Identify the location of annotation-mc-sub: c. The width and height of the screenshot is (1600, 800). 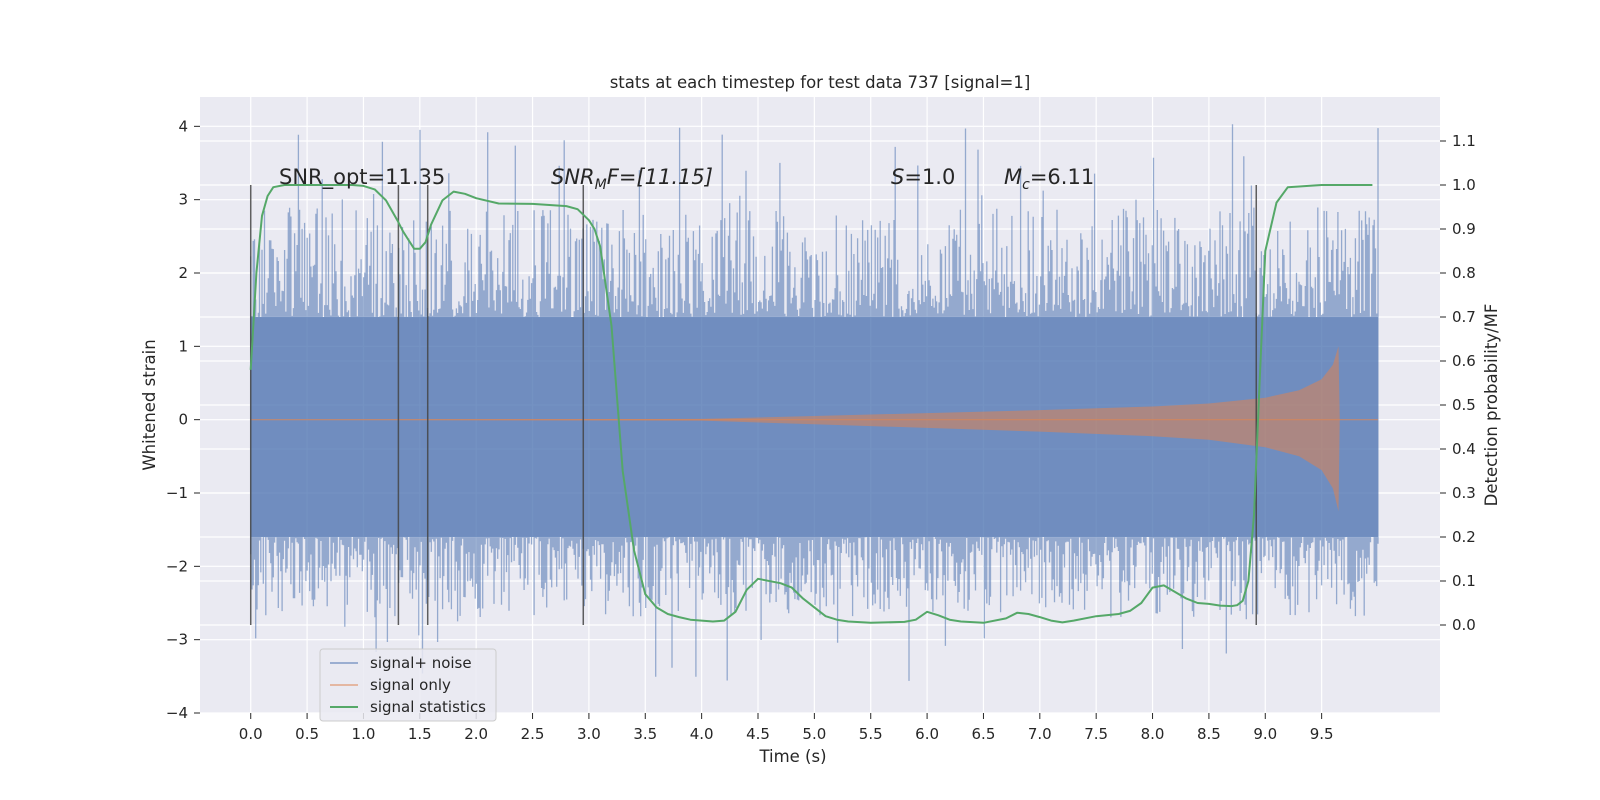
(1026, 185).